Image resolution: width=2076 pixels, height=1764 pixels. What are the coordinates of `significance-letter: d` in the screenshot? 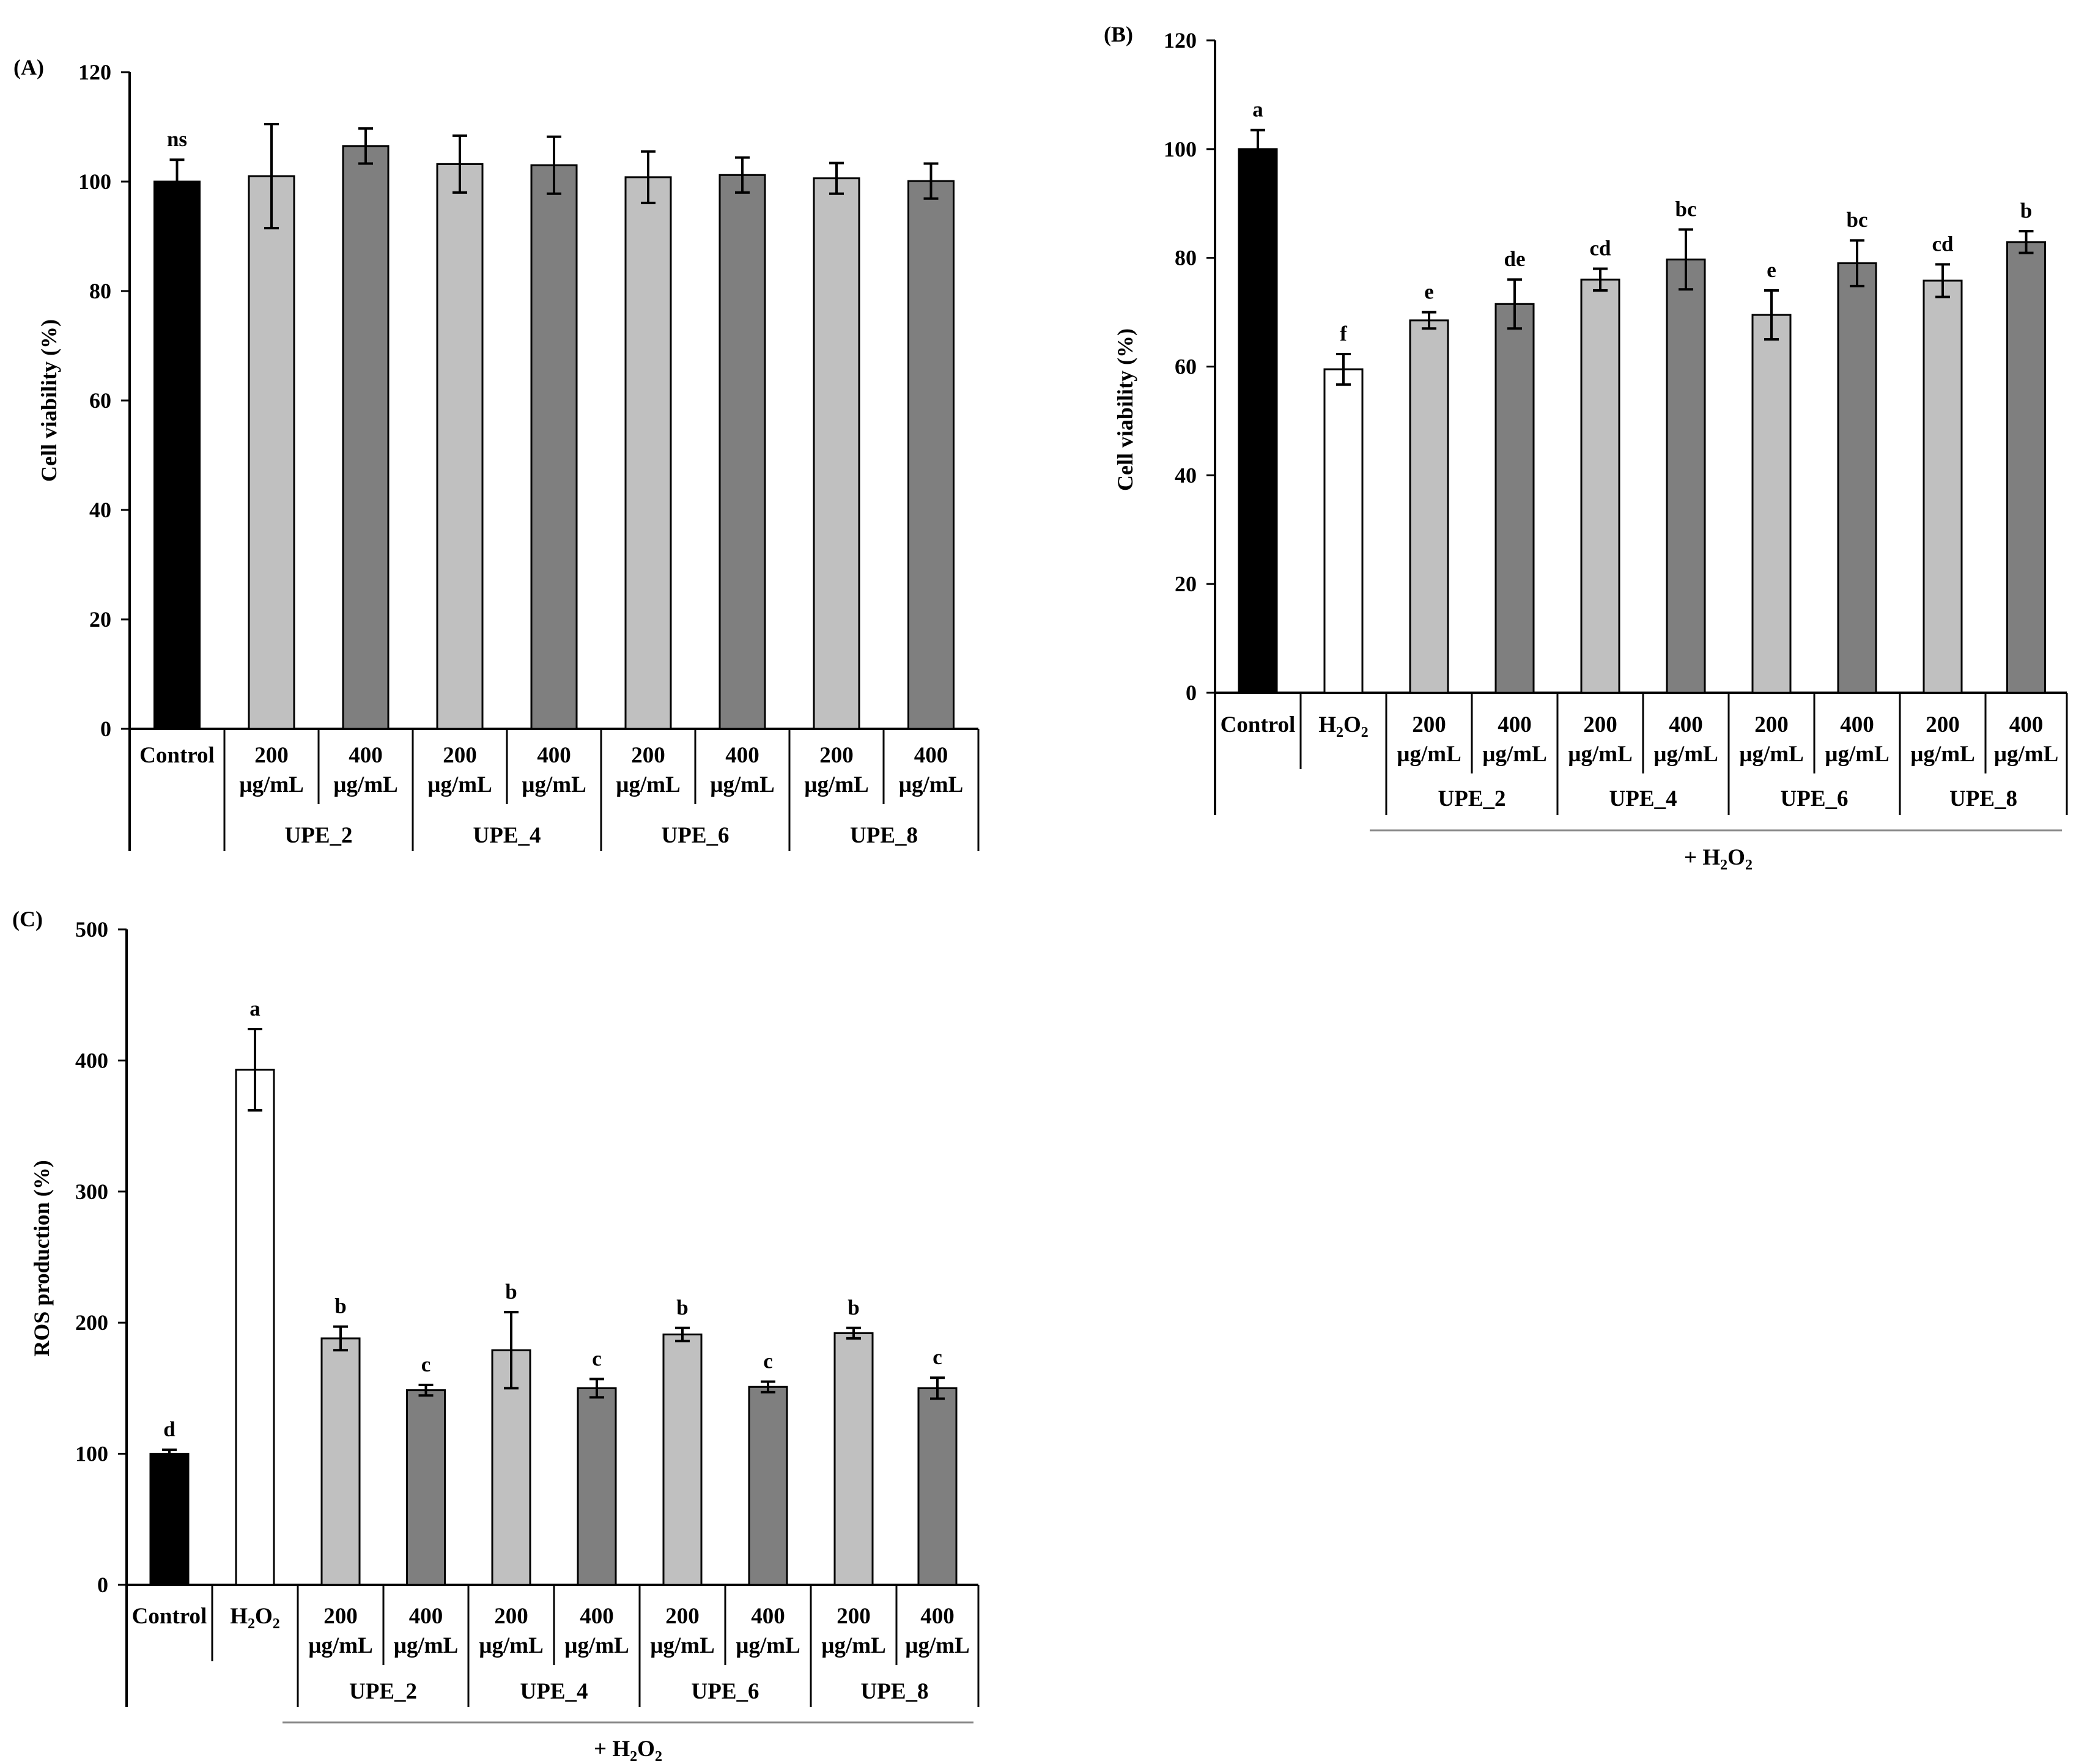 It's located at (169, 1429).